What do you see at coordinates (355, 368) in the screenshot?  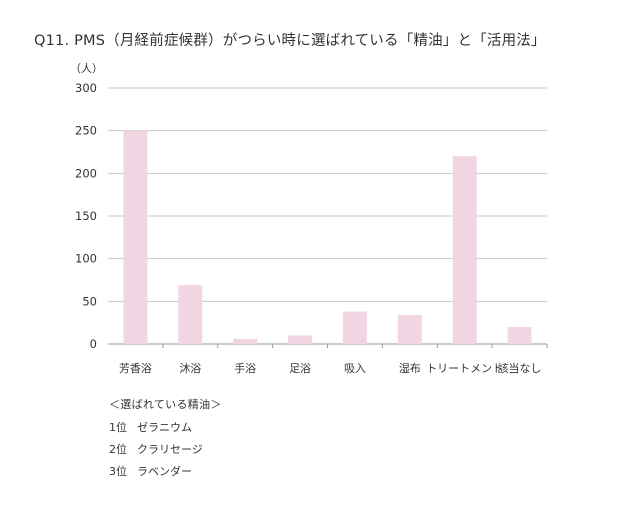 I see `x-tick-label: 吸入` at bounding box center [355, 368].